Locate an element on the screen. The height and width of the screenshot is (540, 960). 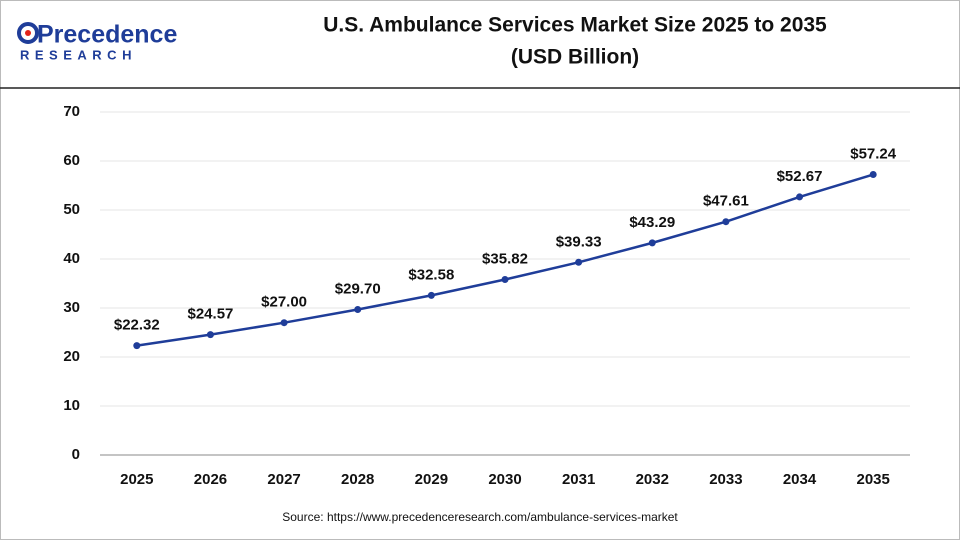
x-tick-label: 2034 is located at coordinates (800, 479).